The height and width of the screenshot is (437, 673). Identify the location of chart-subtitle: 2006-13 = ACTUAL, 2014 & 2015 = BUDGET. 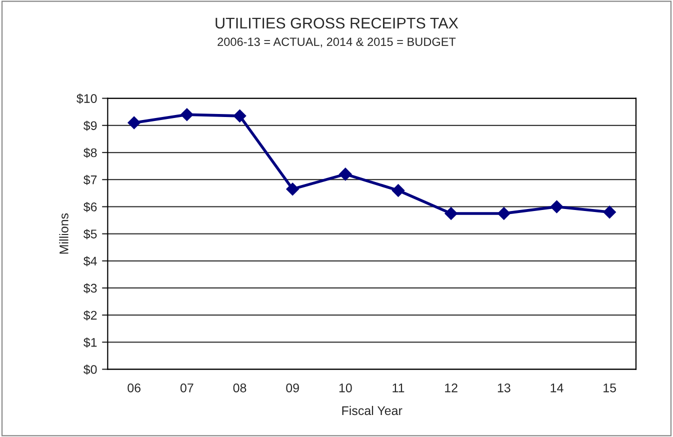
(337, 43).